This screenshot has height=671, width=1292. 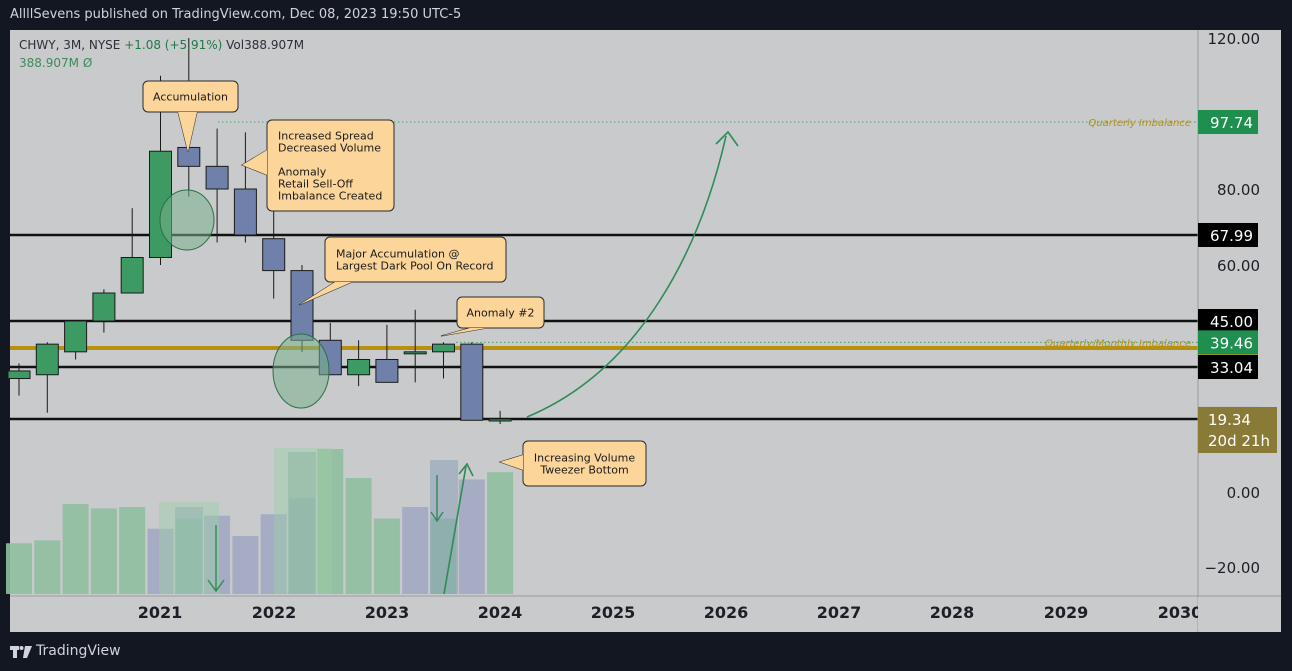 I want to click on legend-volume: Vol388.907M, so click(x=265, y=45).